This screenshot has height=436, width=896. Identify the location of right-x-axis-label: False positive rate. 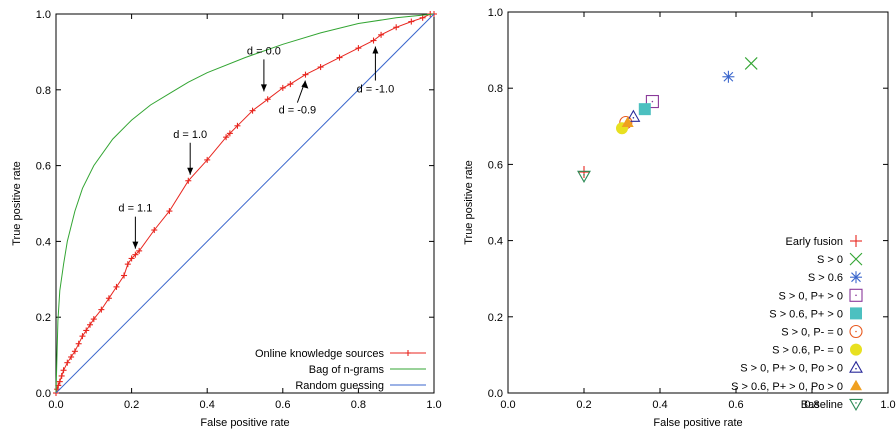
(697, 423).